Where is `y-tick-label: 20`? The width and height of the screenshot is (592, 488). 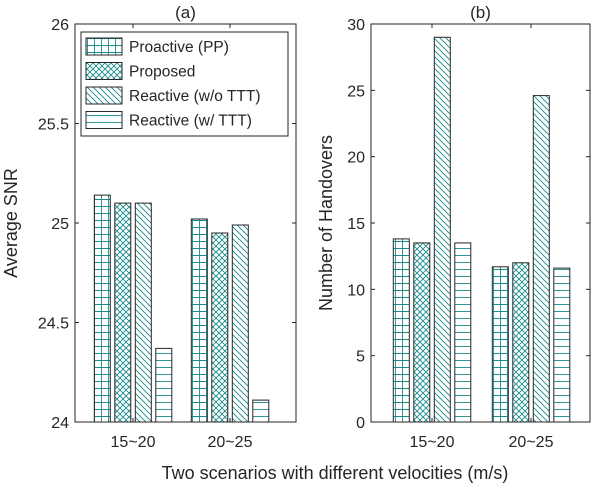
y-tick-label: 20 is located at coordinates (356, 158).